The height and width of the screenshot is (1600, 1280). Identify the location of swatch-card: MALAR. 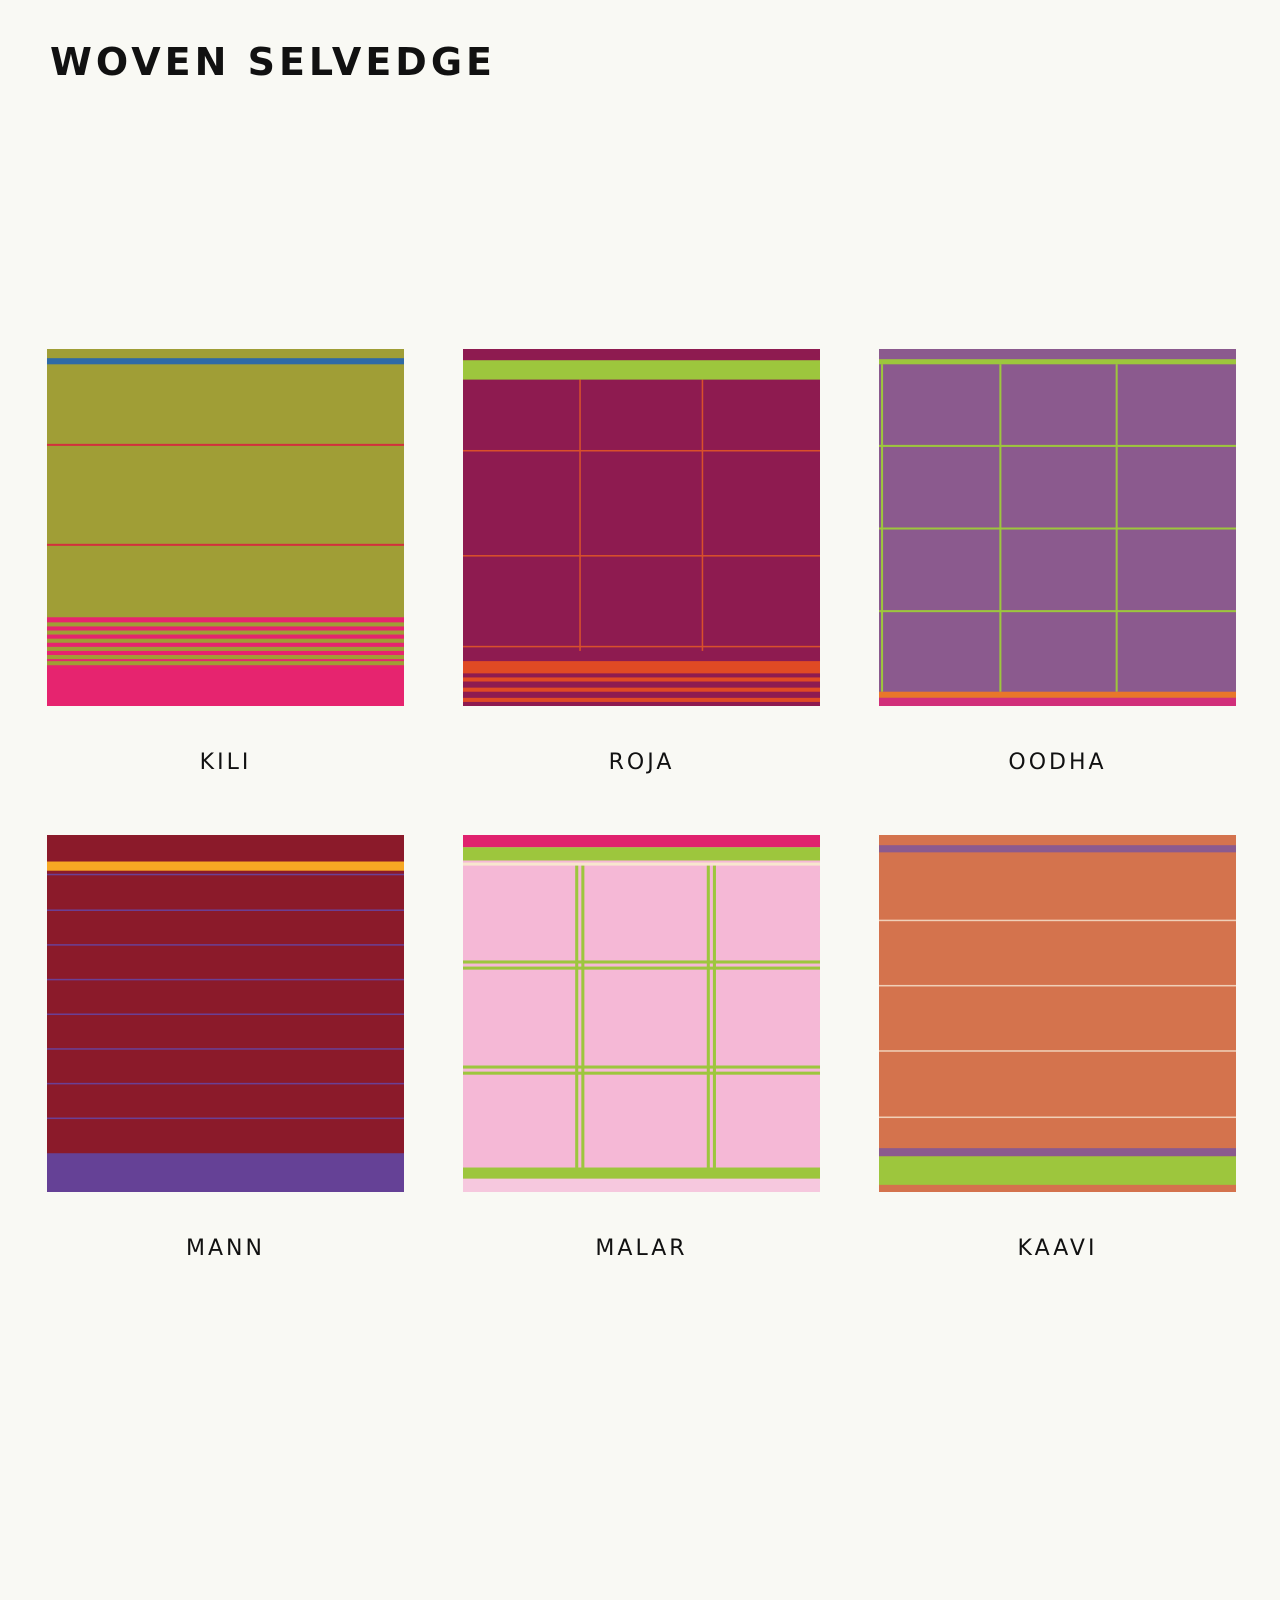
(641, 1048).